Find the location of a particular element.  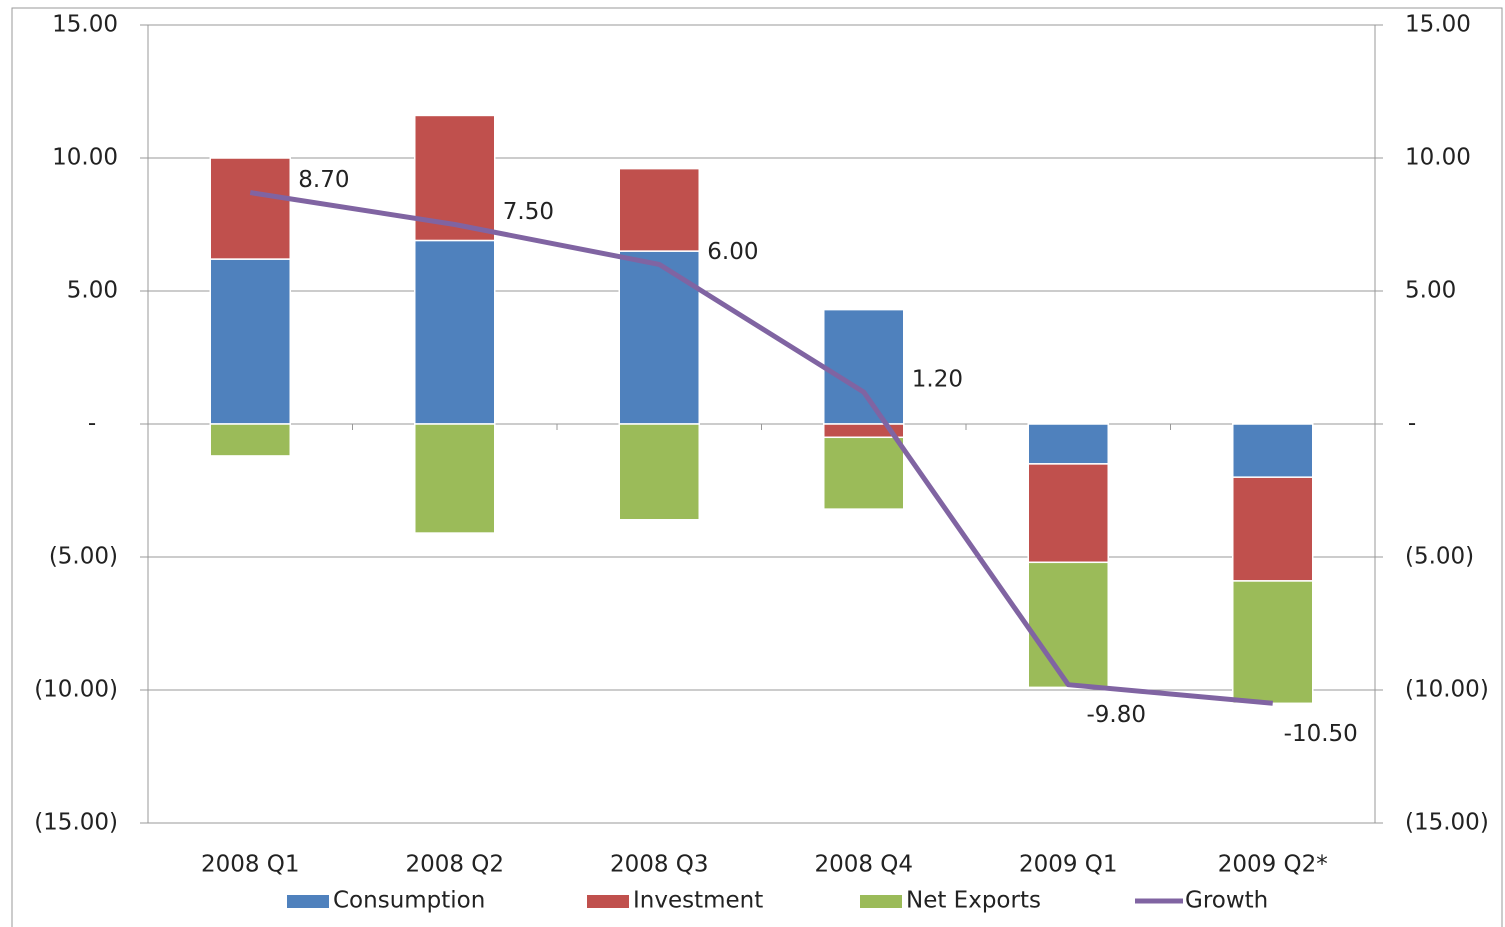

y2-tick-label: (15.00) is located at coordinates (1447, 823).